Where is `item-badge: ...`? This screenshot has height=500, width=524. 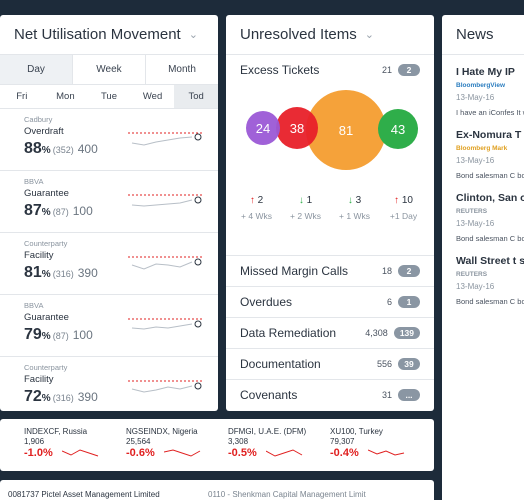
item-badge: ... is located at coordinates (409, 395).